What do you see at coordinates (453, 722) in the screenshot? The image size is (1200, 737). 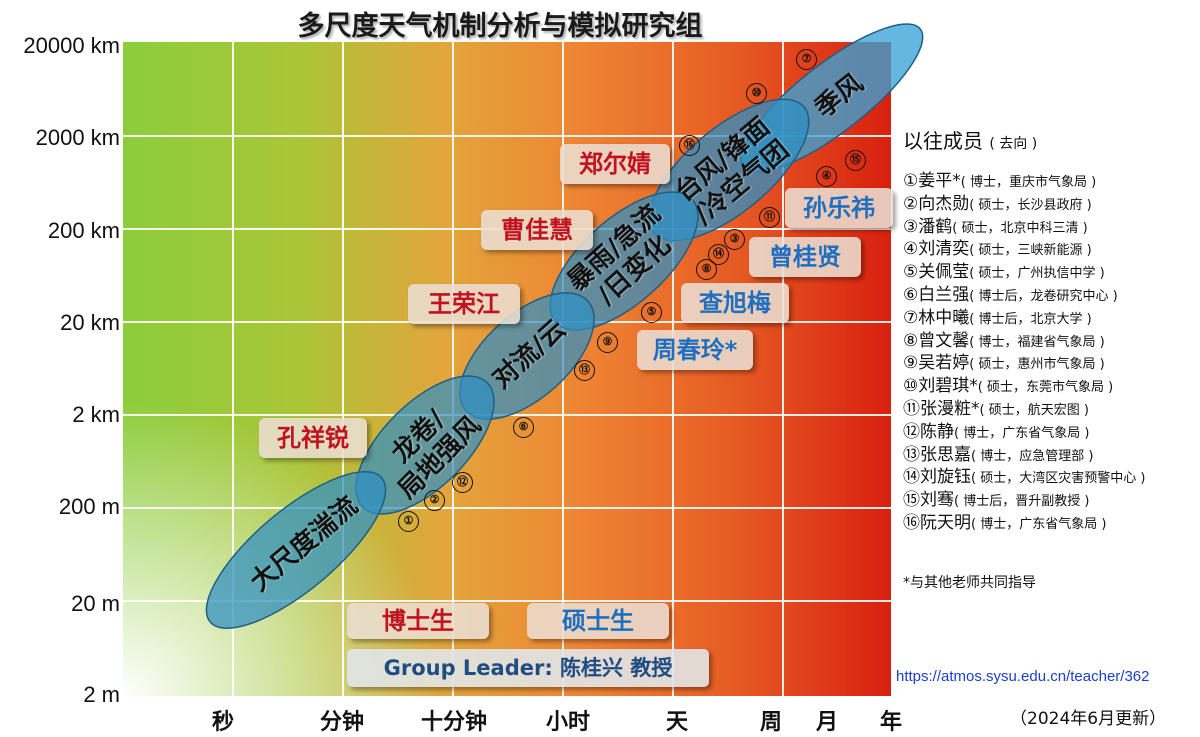 I see `x-tick-ten-minutes: 十分钟` at bounding box center [453, 722].